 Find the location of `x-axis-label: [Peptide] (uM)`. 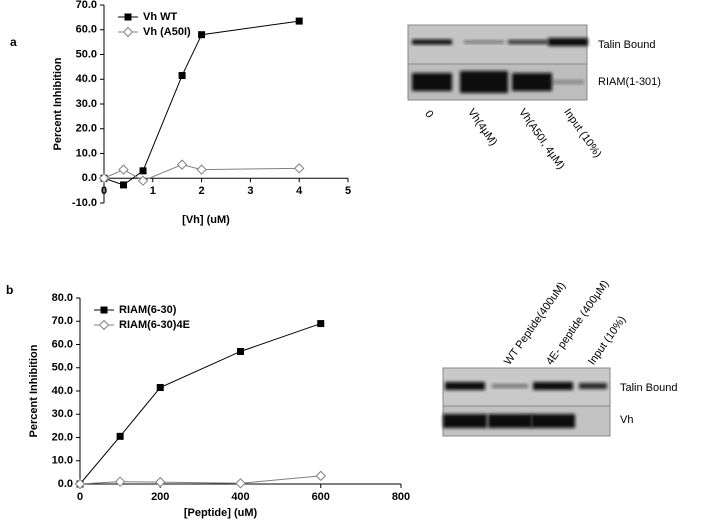

x-axis-label: [Peptide] (uM) is located at coordinates (221, 513).